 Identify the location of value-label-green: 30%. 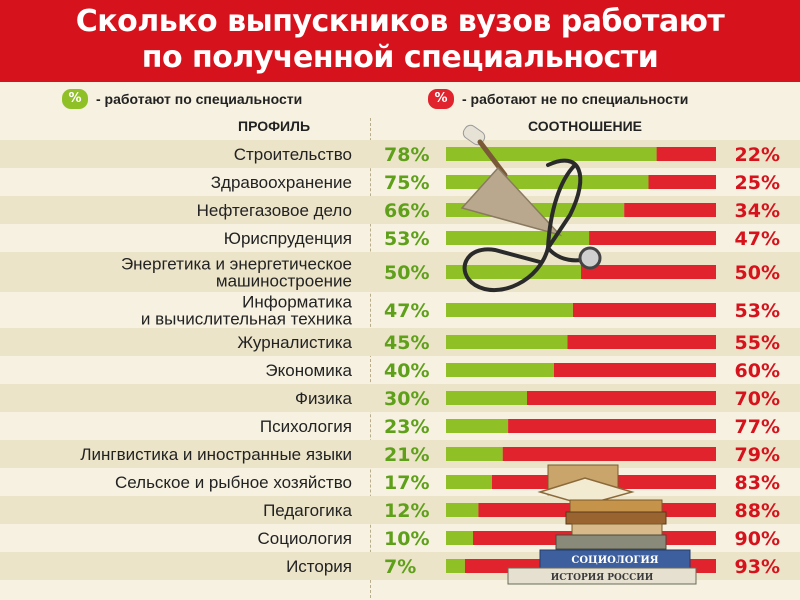
(406, 399).